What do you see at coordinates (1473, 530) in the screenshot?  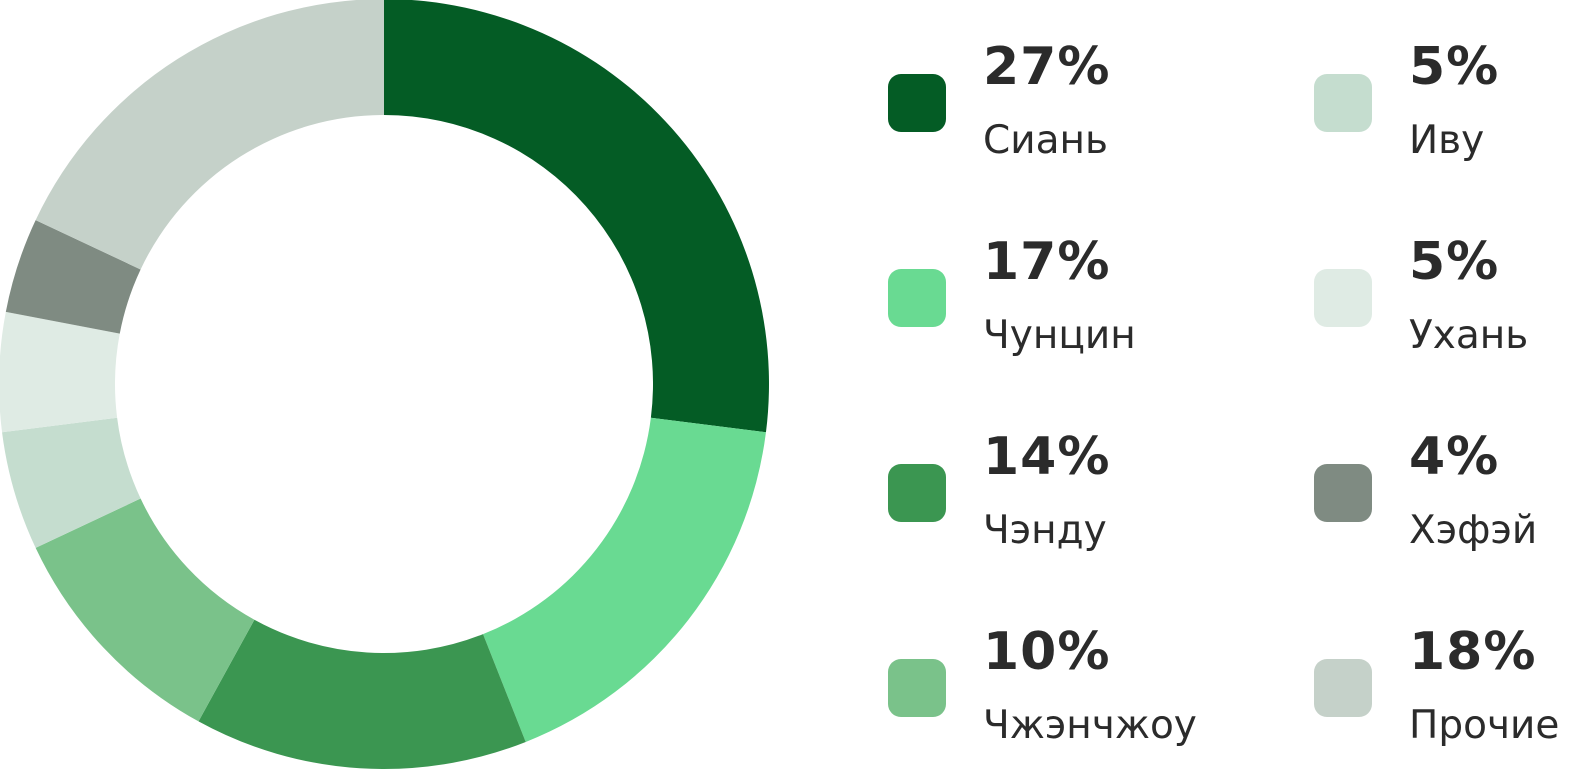 I see `legend-label: Хэфэй` at bounding box center [1473, 530].